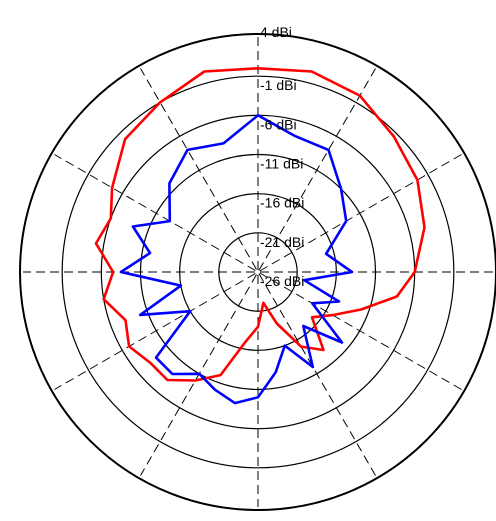 The width and height of the screenshot is (496, 521). Describe the element at coordinates (282, 281) in the screenshot. I see `radial-tick-label: -26 dBi` at that location.